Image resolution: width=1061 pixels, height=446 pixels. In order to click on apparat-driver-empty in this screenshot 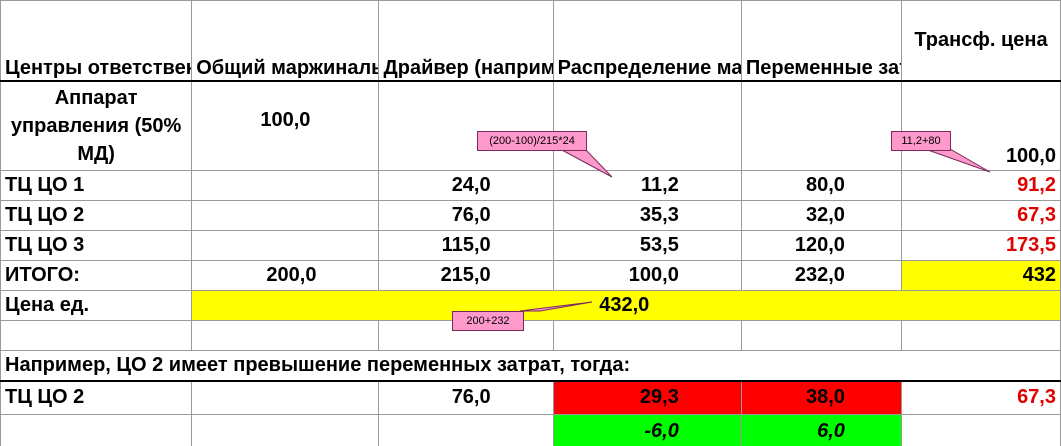, I will do `click(466, 125)`.